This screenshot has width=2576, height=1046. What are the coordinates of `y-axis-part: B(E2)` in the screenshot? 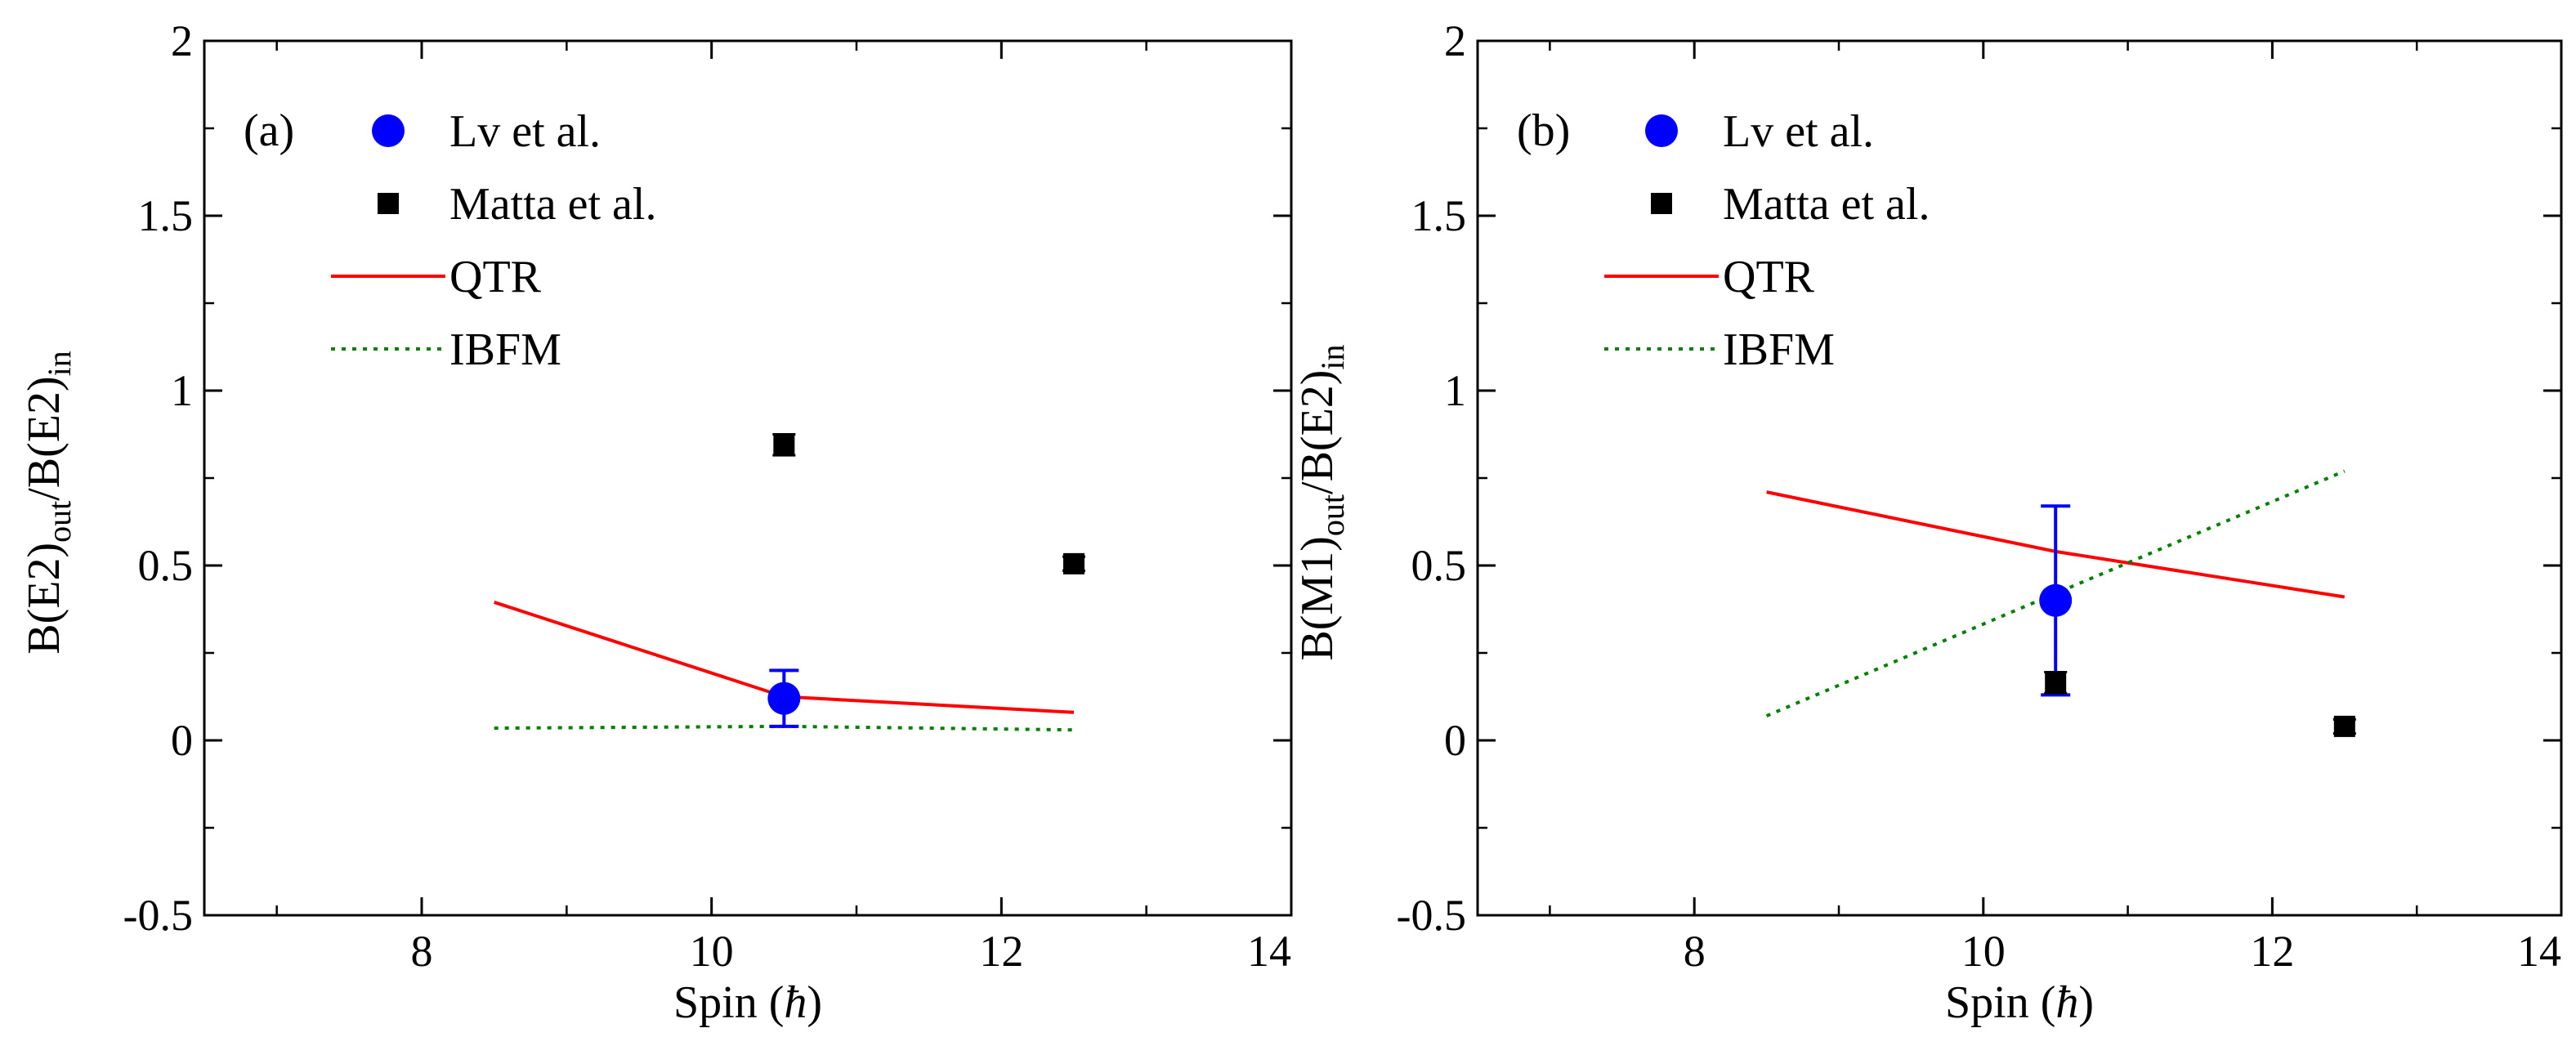 It's located at (44, 599).